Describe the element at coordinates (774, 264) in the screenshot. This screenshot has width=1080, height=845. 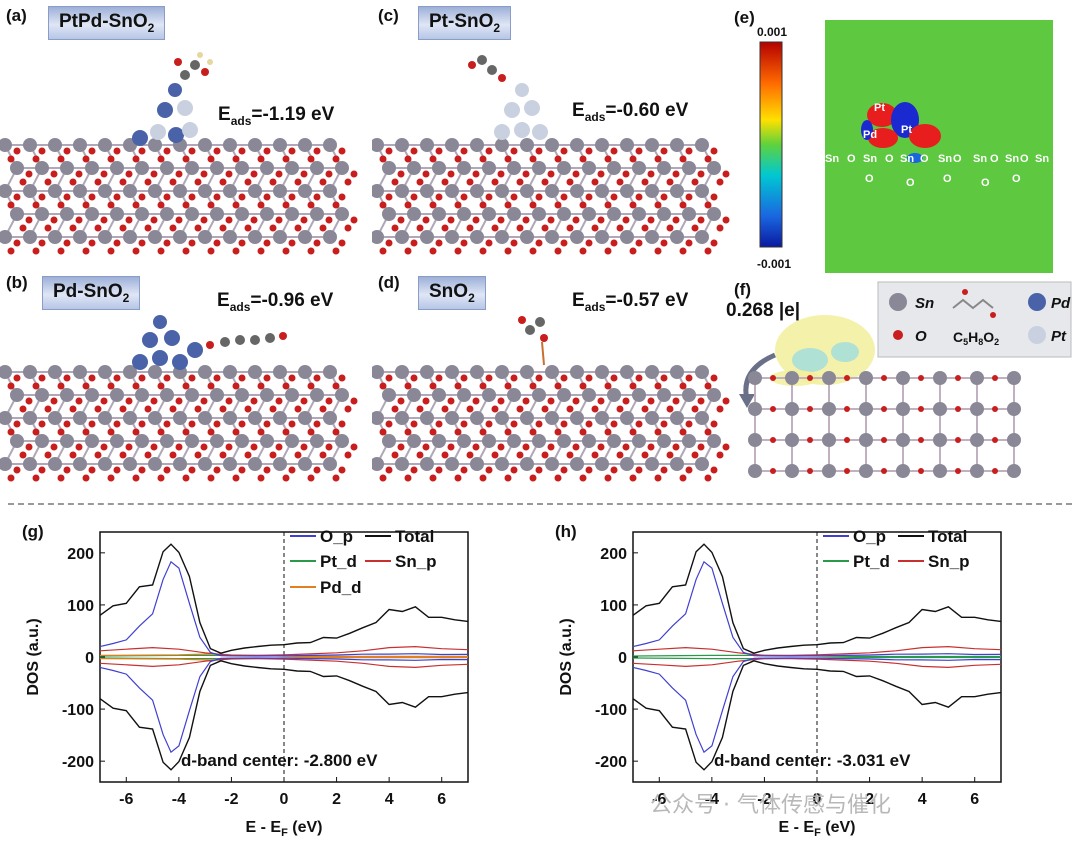
I see `colorbar-min: -0.001` at that location.